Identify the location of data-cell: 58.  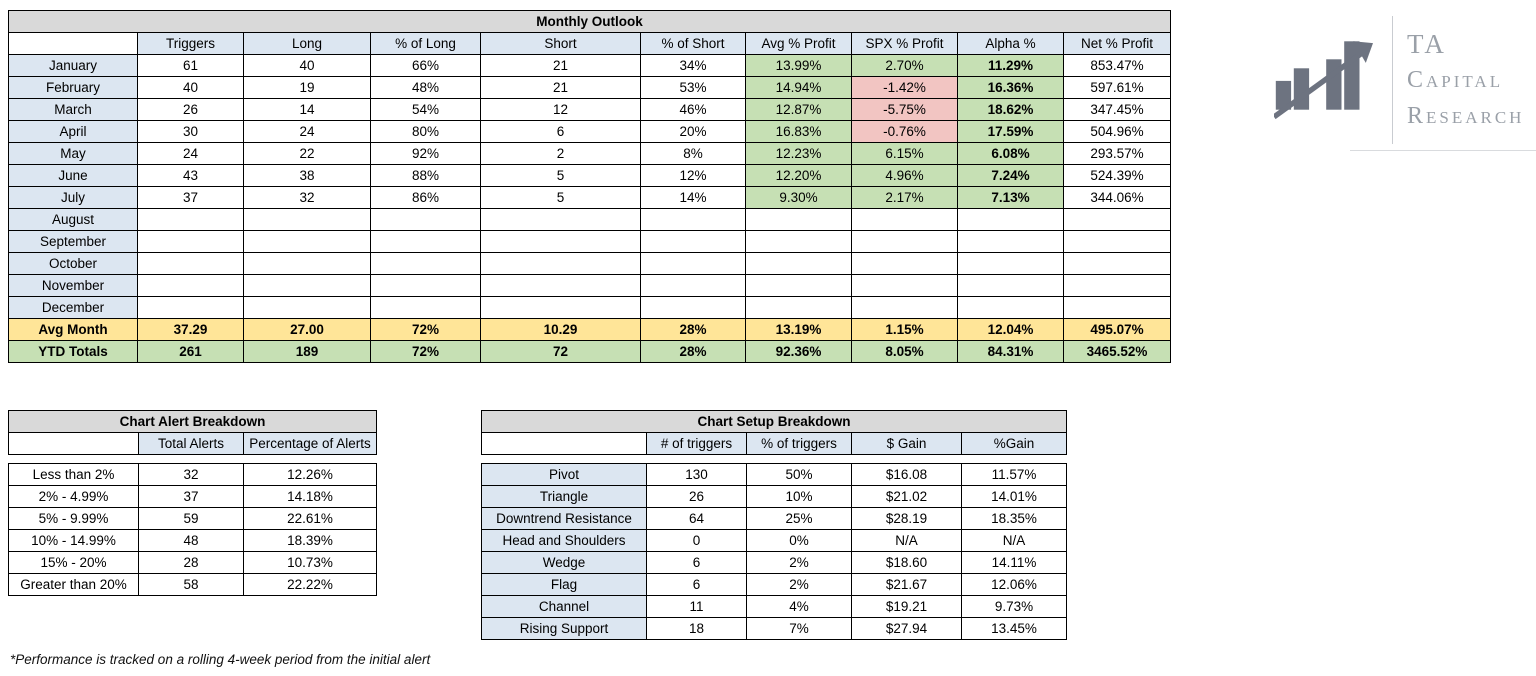
(191, 584).